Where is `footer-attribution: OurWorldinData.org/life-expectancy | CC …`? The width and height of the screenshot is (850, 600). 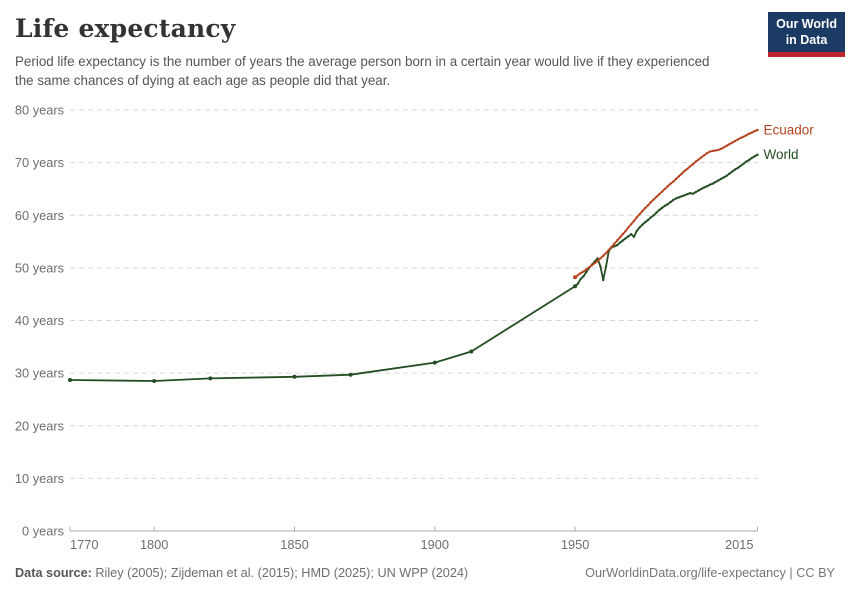
footer-attribution: OurWorldinData.org/life-expectancy | CC … is located at coordinates (710, 573).